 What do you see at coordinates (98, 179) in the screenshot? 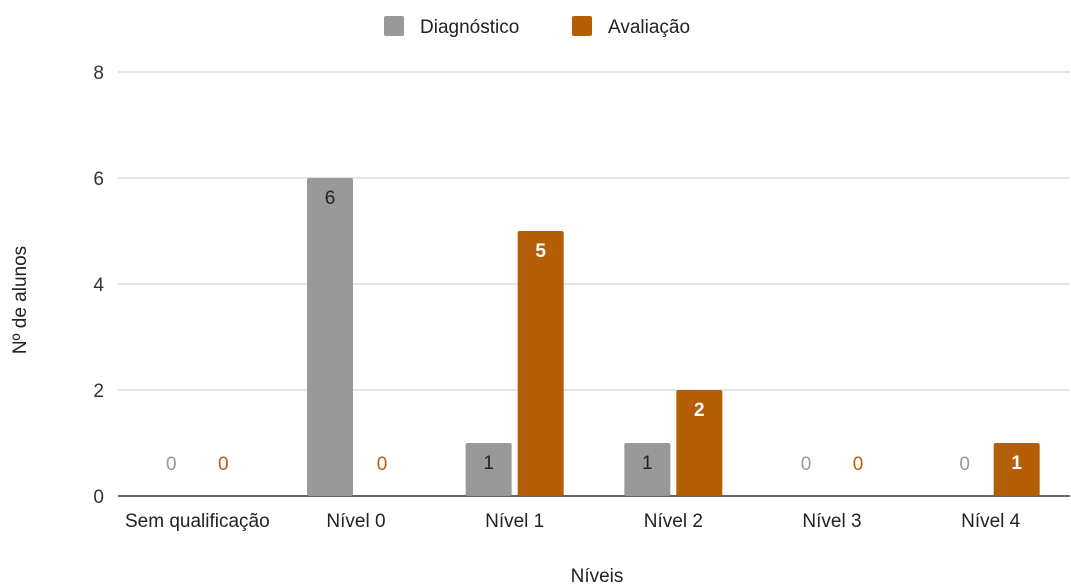
I see `y-tick-label: 6` at bounding box center [98, 179].